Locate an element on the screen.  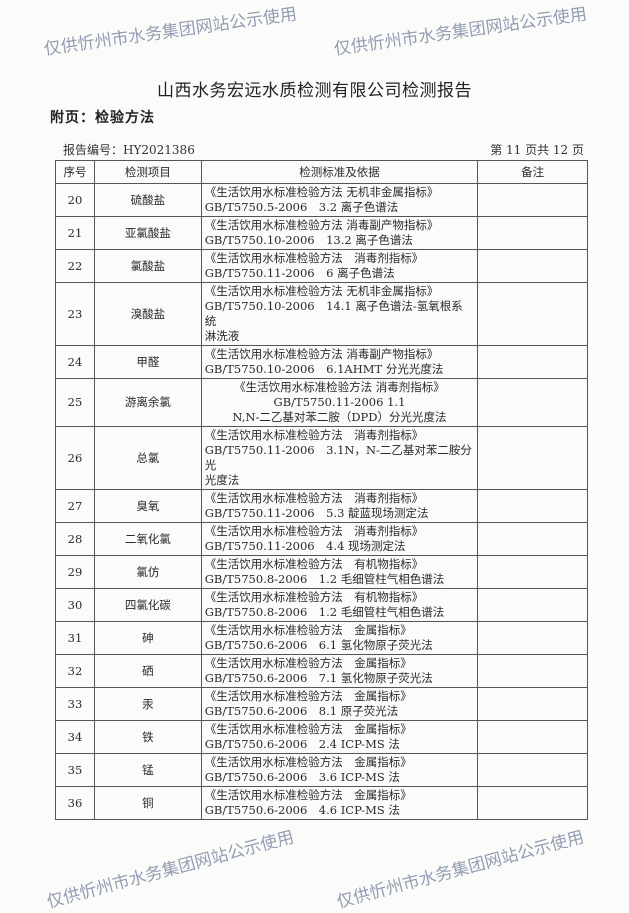
row-number: 26 is located at coordinates (75, 458).